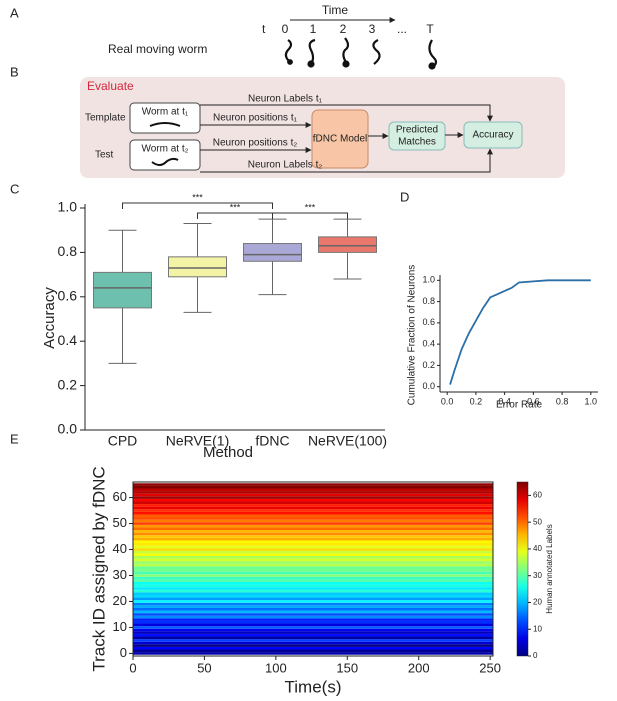 The height and width of the screenshot is (701, 617). What do you see at coordinates (372, 29) in the screenshot?
I see `frame-label: 3` at bounding box center [372, 29].